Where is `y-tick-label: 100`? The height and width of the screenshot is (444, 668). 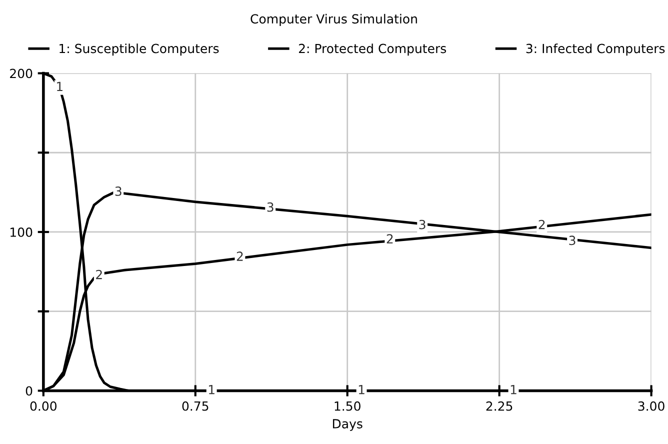 y-tick-label: 100 is located at coordinates (21, 232).